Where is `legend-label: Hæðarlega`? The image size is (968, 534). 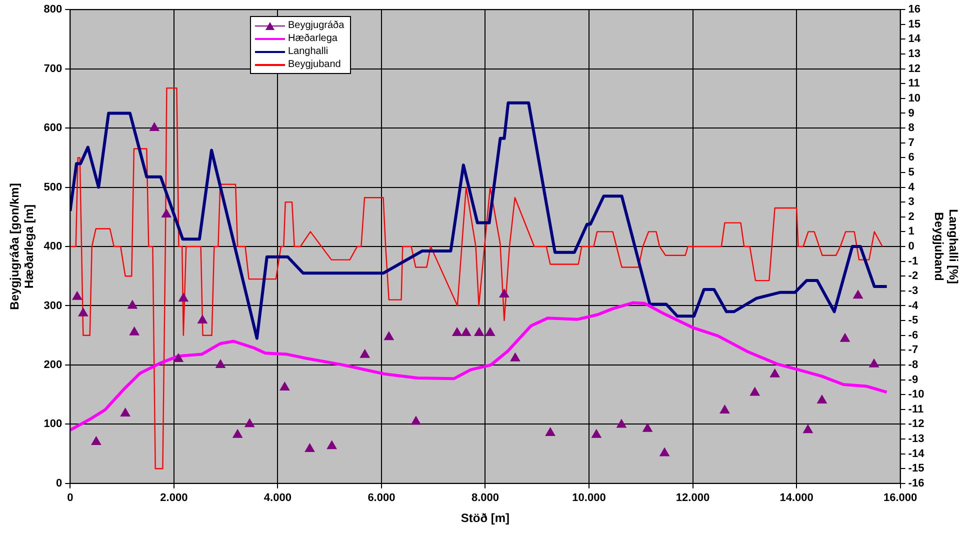
legend-label: Hæðarlega is located at coordinates (313, 38).